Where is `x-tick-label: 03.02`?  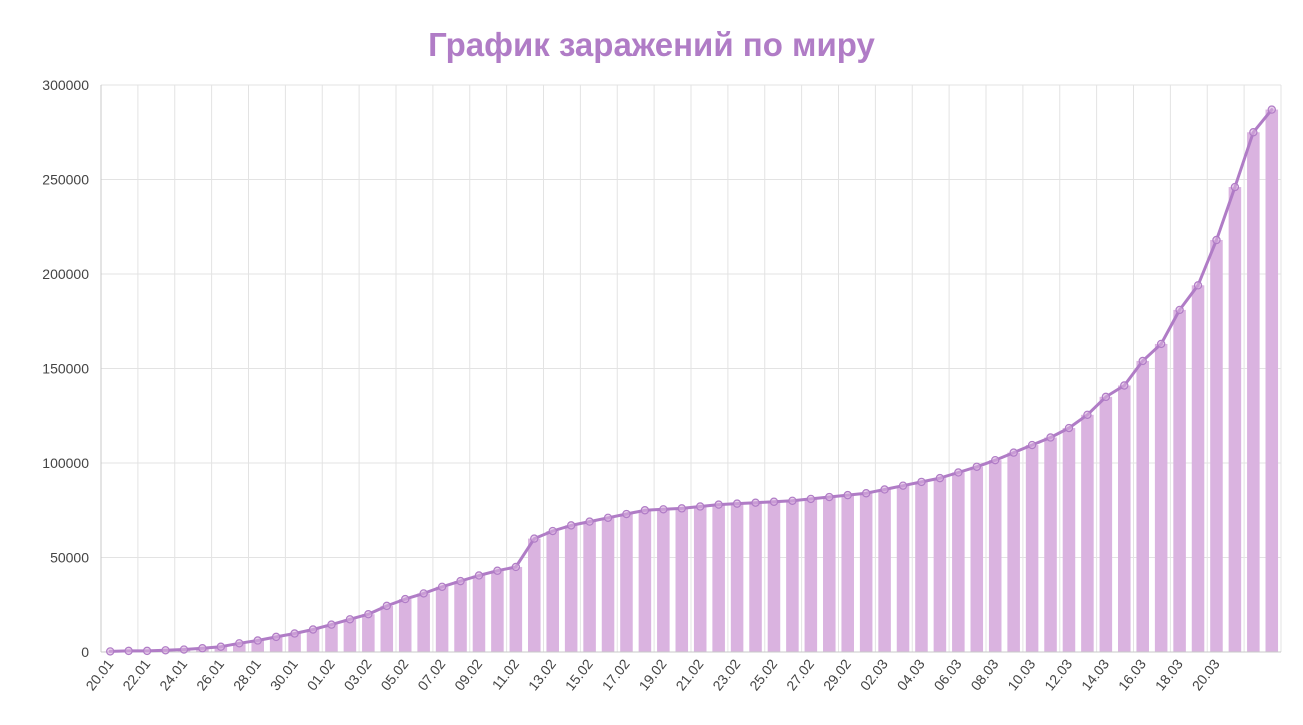 x-tick-label: 03.02 is located at coordinates (358, 675).